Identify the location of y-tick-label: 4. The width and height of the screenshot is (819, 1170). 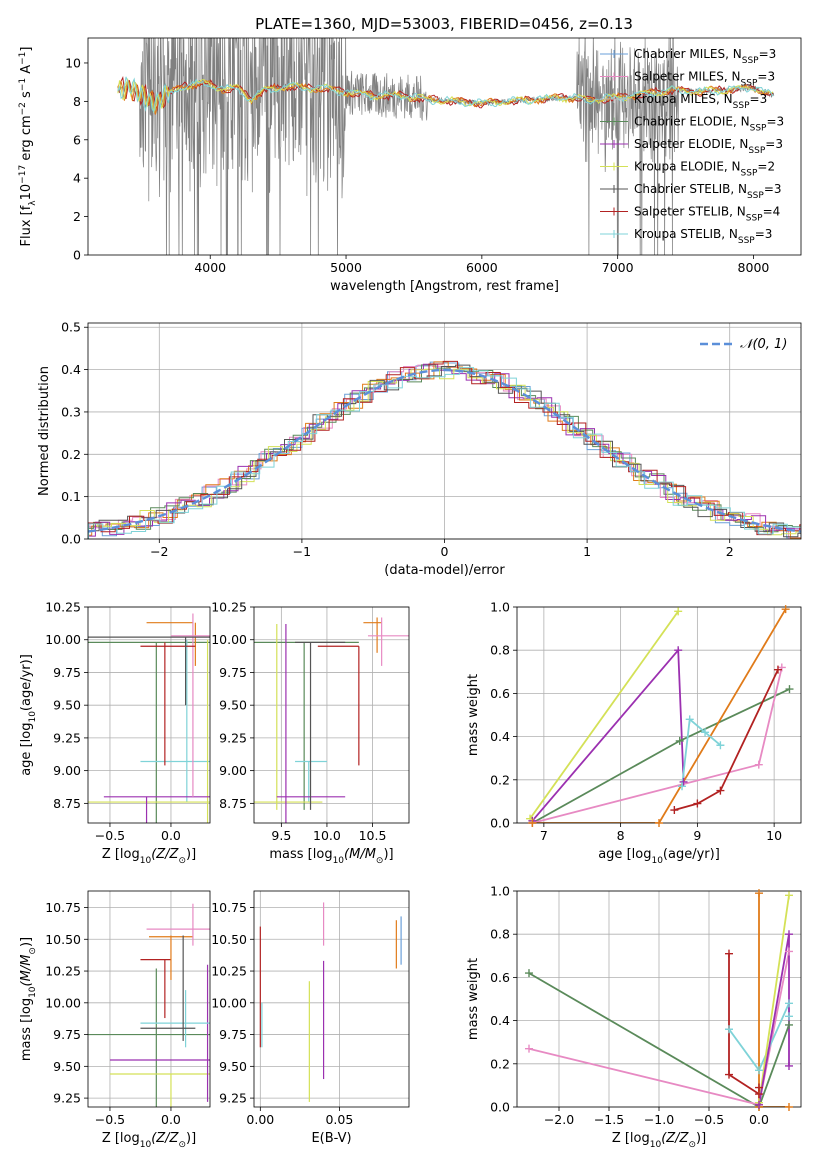
(77, 178).